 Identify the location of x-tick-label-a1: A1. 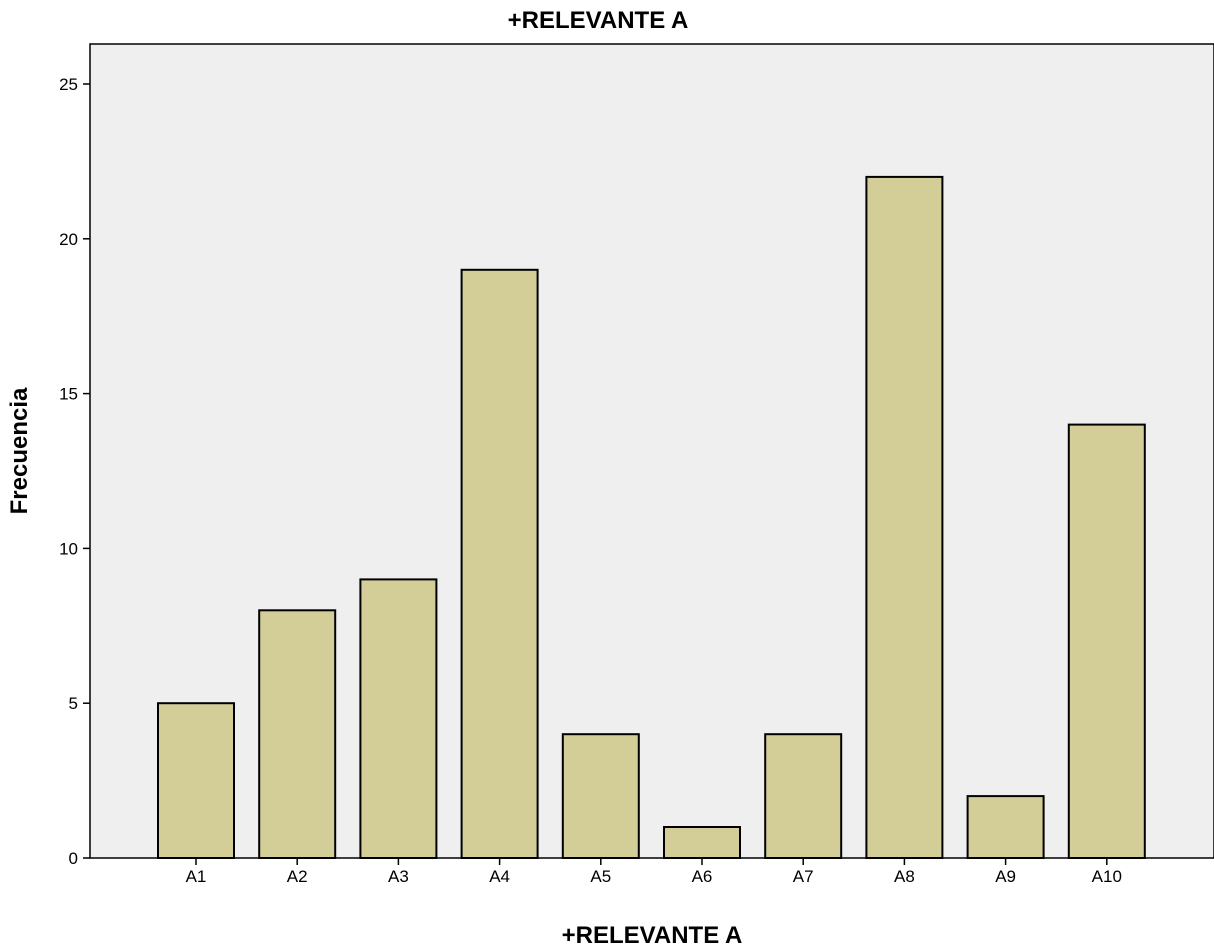
(196, 876).